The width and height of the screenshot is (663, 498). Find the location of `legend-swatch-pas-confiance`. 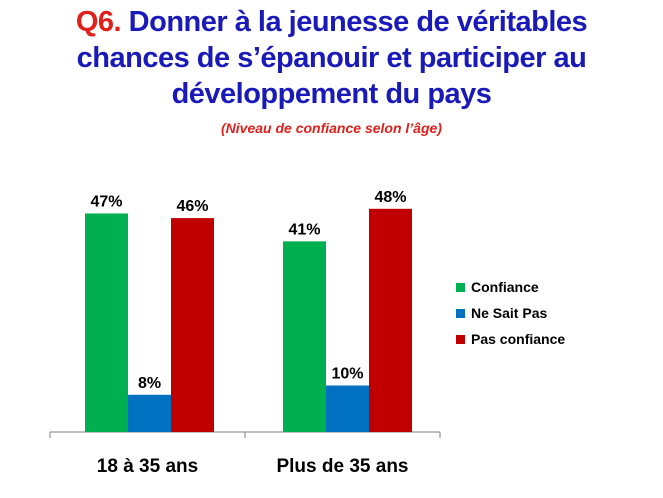

legend-swatch-pas-confiance is located at coordinates (460, 339).